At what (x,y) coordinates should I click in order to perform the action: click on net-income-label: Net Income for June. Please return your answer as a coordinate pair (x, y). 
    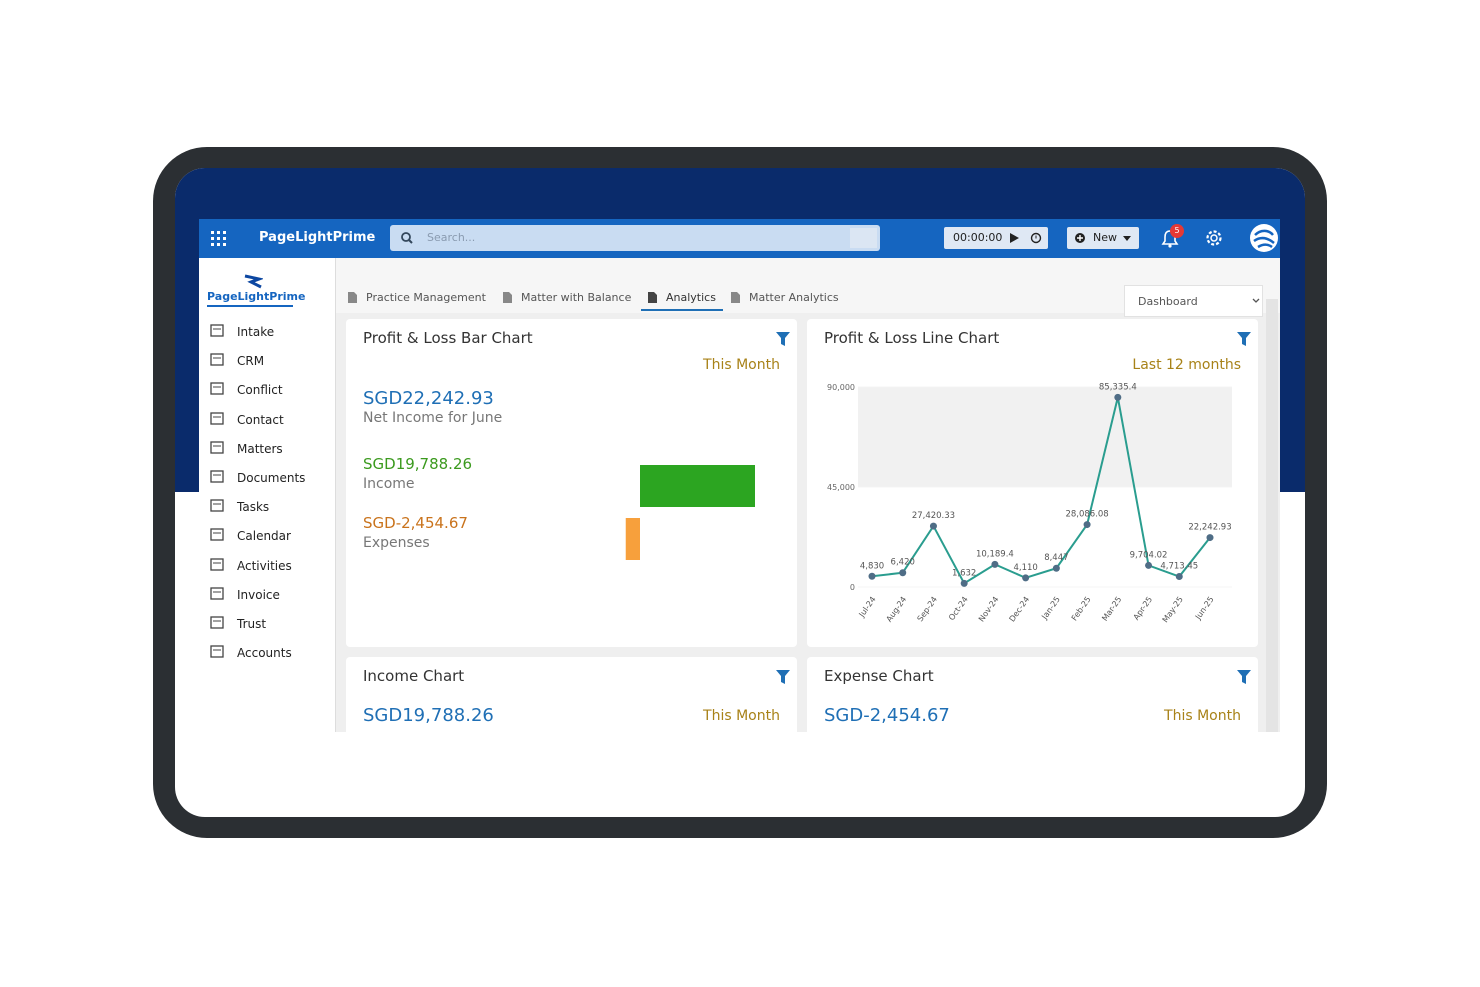
    Looking at the image, I should click on (433, 418).